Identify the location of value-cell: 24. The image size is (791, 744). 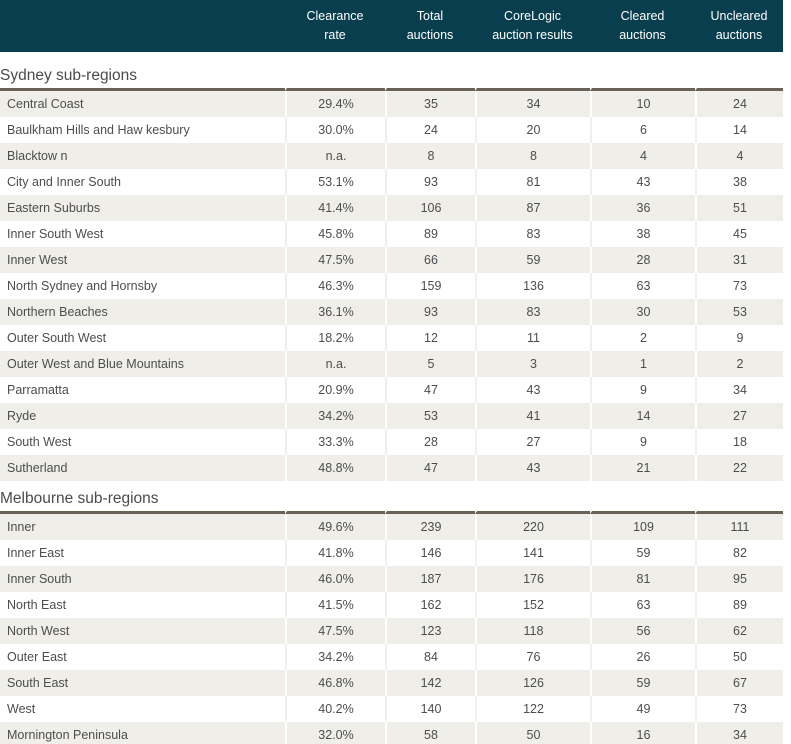
(430, 130).